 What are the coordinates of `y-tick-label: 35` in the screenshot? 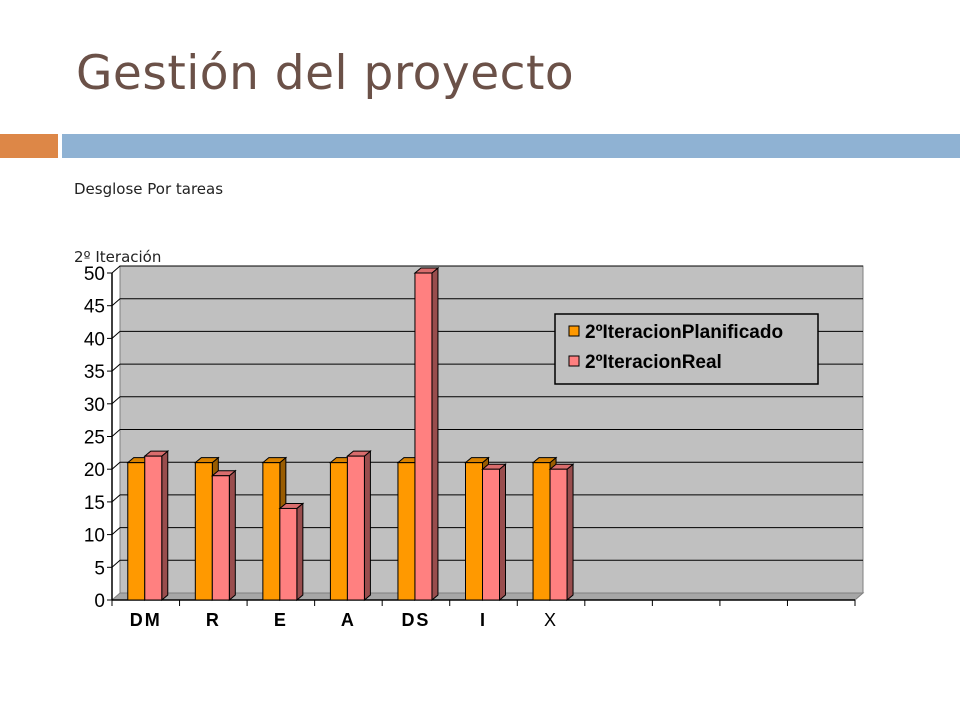 It's located at (94, 372).